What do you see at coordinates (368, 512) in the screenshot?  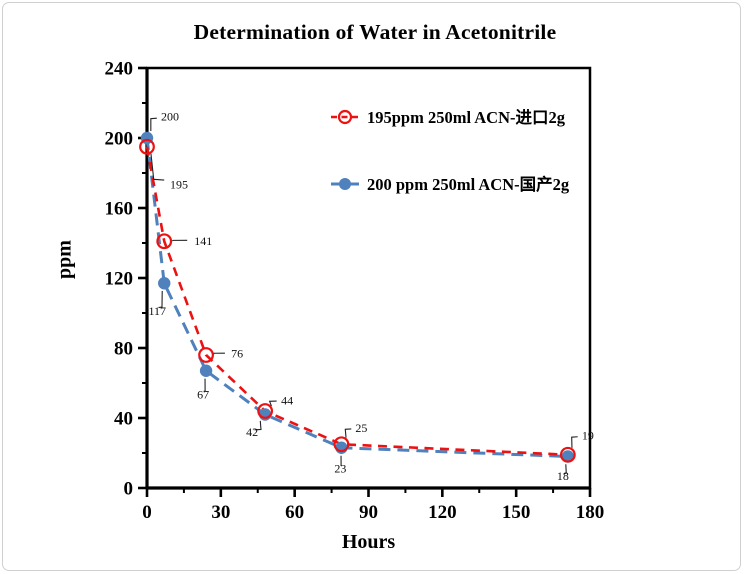 I see `x-tick-label: 90` at bounding box center [368, 512].